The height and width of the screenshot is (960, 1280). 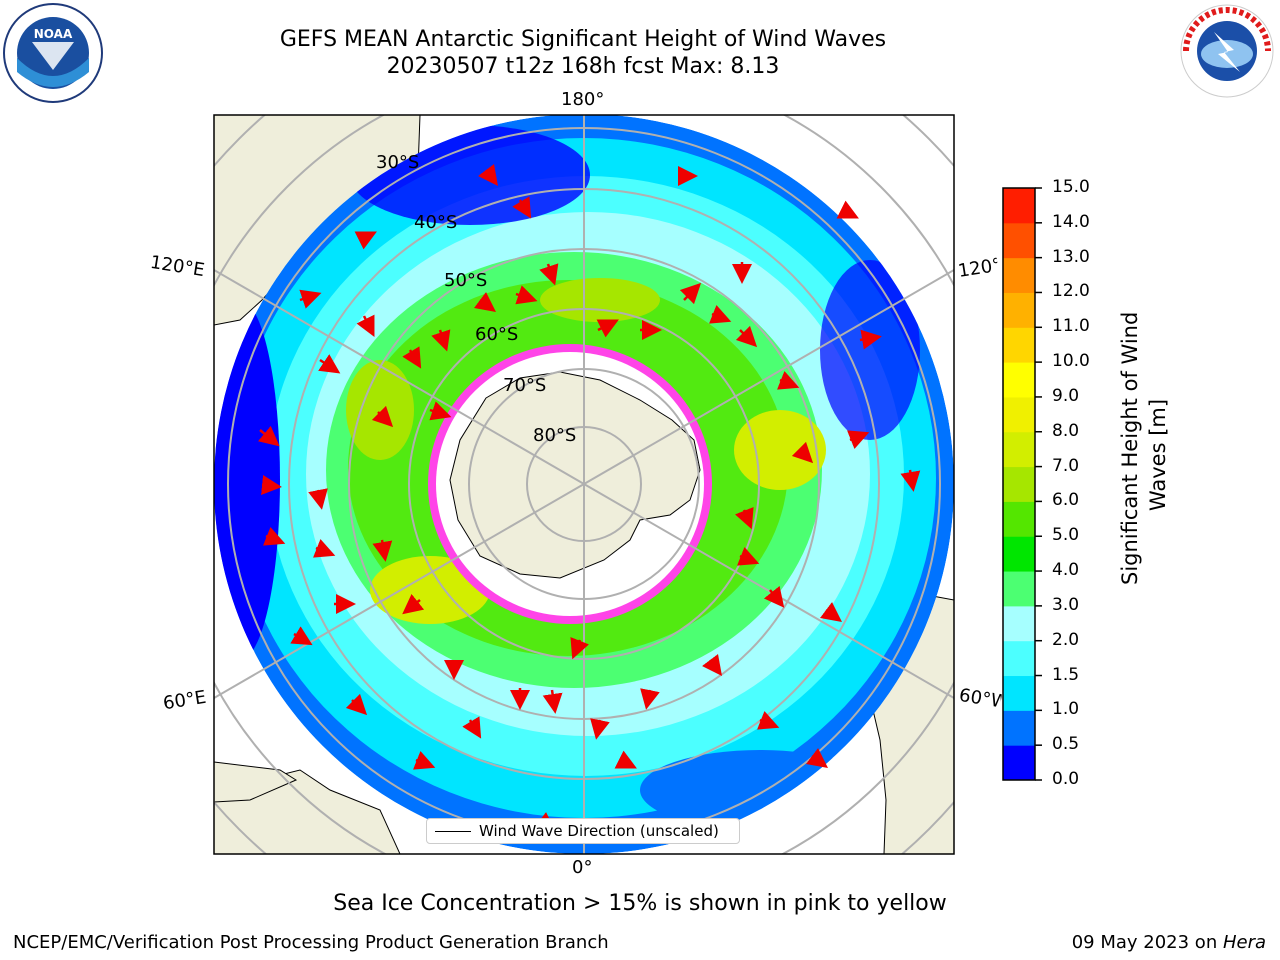 What do you see at coordinates (1066, 709) in the screenshot?
I see `colorbar-tick-label: 1.0` at bounding box center [1066, 709].